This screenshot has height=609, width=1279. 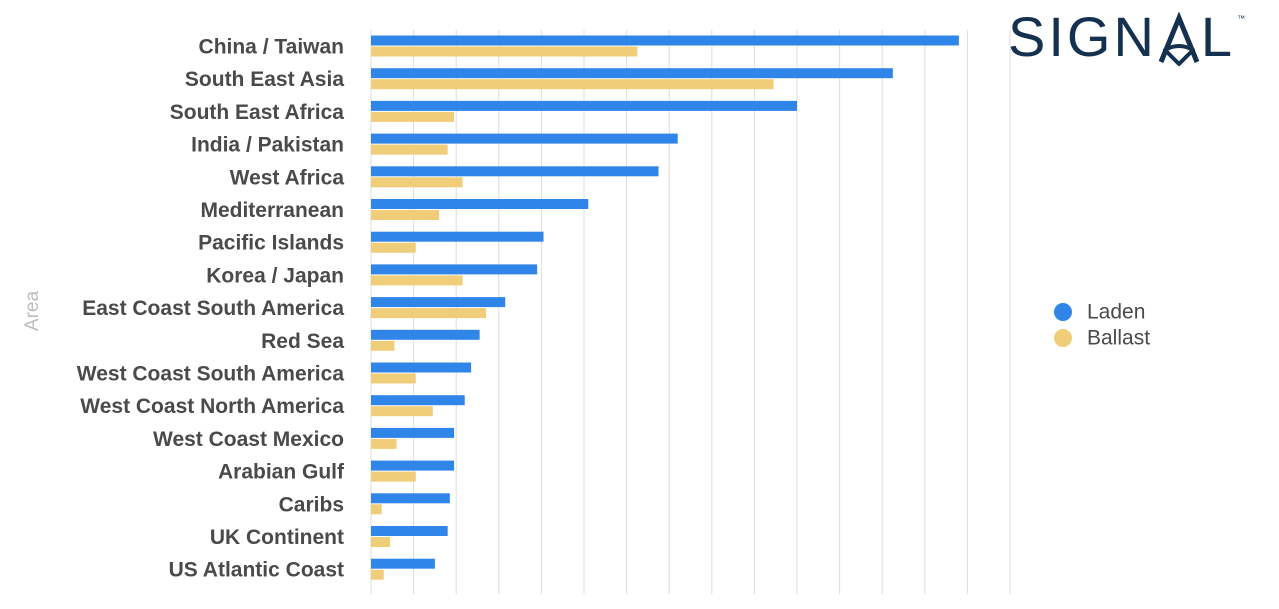 What do you see at coordinates (311, 504) in the screenshot?
I see `category-label: Caribs` at bounding box center [311, 504].